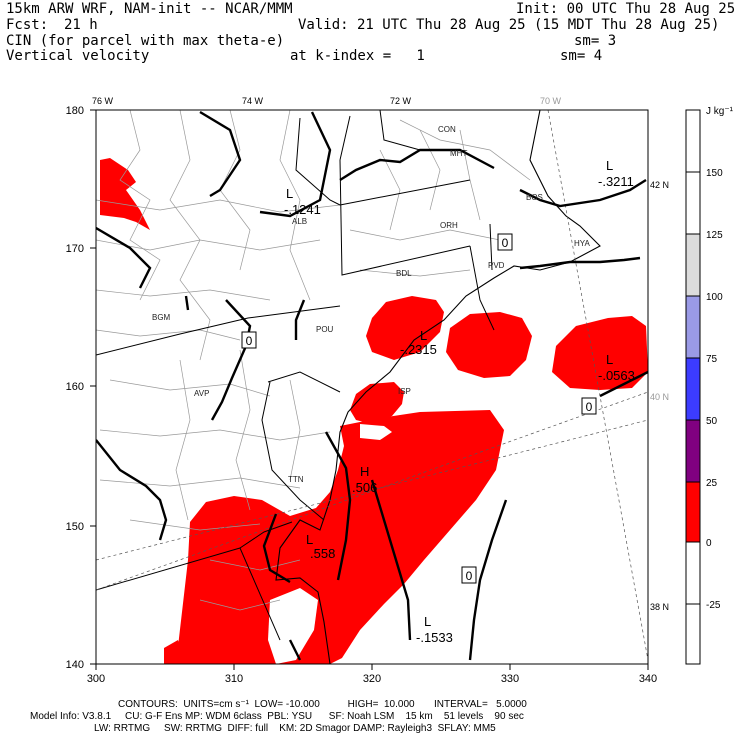 This screenshot has width=740, height=740. I want to click on colorbar-label: 25, so click(712, 483).